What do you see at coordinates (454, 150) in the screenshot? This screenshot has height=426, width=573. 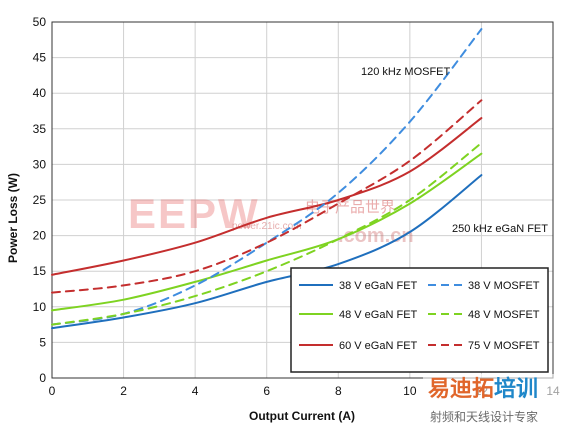 I see `annotations: 120 kHz MOSFET 250 kHz eGaN FET` at bounding box center [454, 150].